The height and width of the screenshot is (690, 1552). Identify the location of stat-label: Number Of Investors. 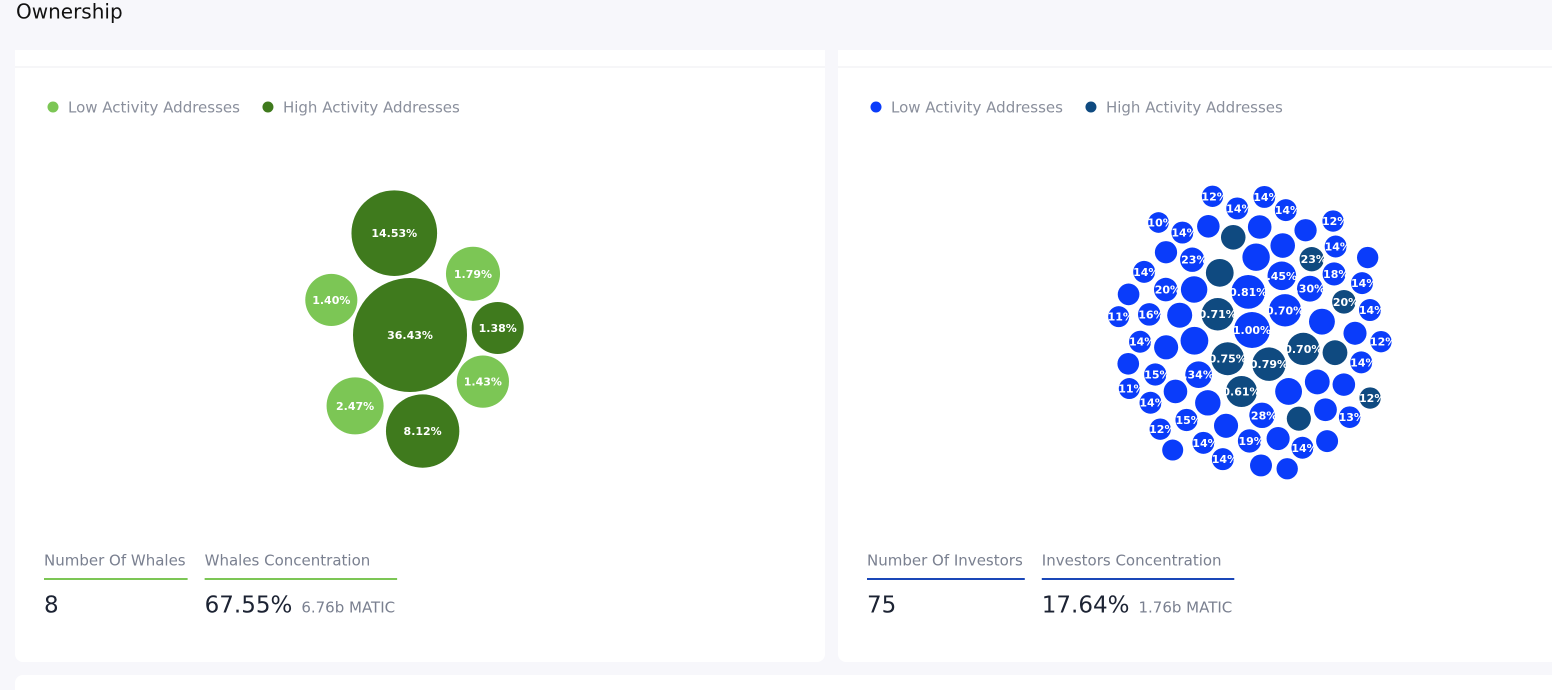
(945, 561).